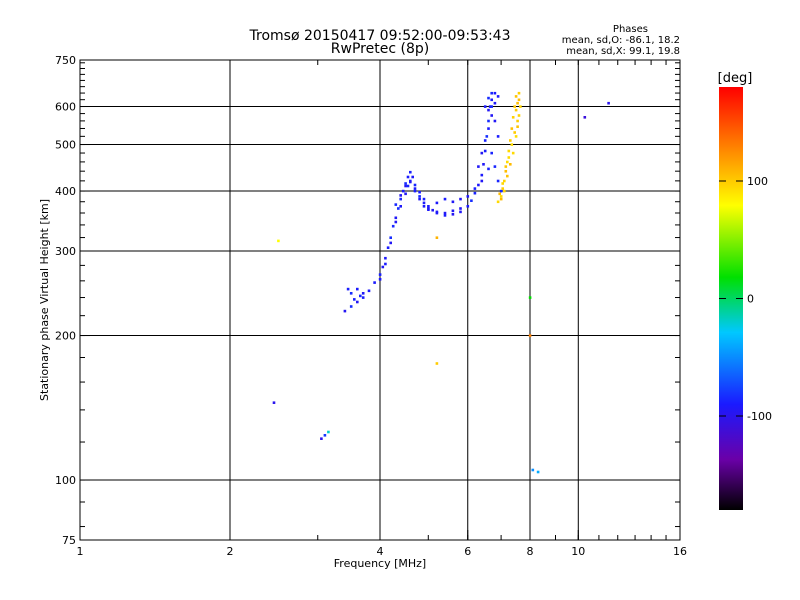  I want to click on y-tick-label: 200, so click(65, 336).